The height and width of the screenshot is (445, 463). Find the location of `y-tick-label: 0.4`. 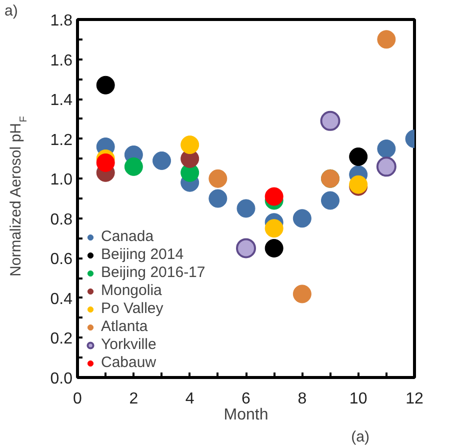

y-tick-label: 0.4 is located at coordinates (61, 299).